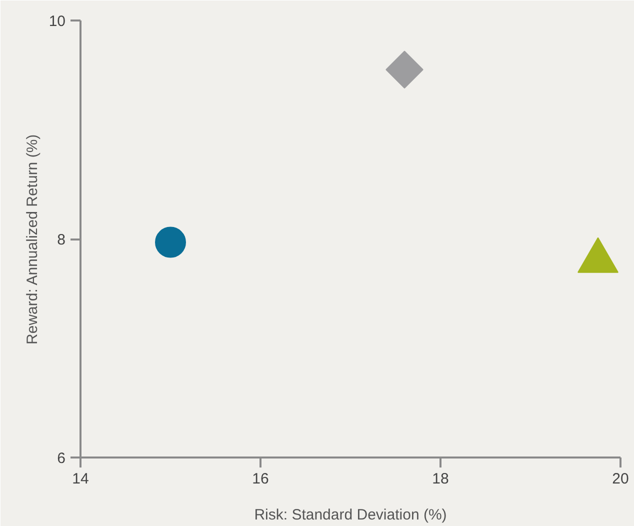 This screenshot has height=526, width=634. Describe the element at coordinates (61, 458) in the screenshot. I see `y-tick-label: 6` at that location.